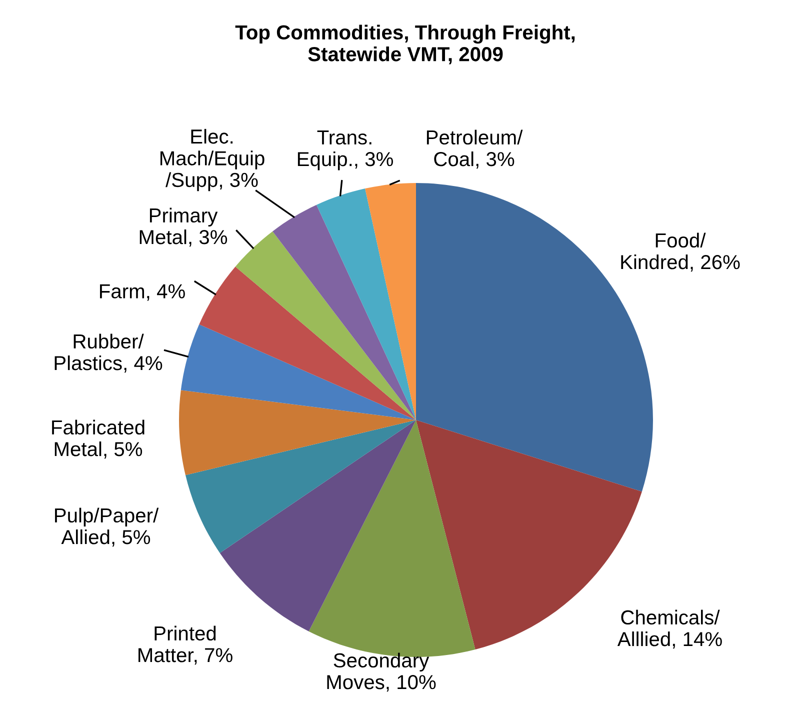  What do you see at coordinates (212, 160) in the screenshot?
I see `slice-label: Elec. Mach/Equip /Supp, 3%` at bounding box center [212, 160].